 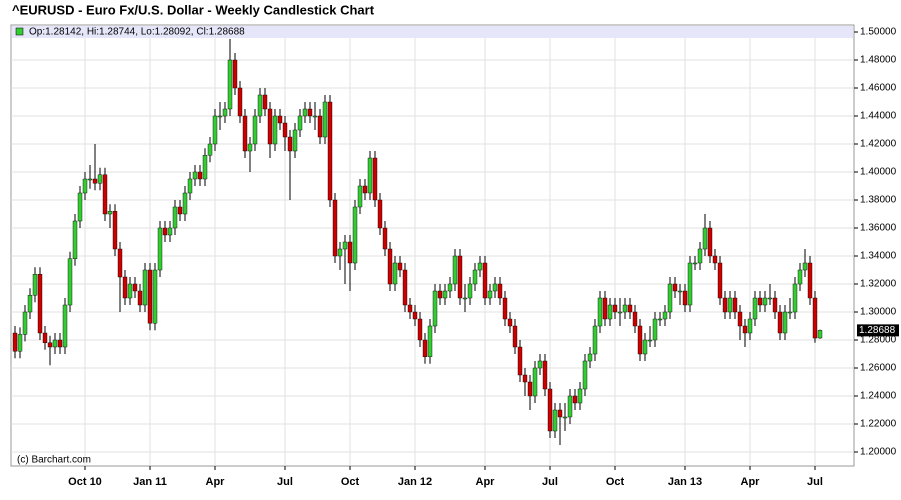 What do you see at coordinates (878, 88) in the screenshot?
I see `y-tick-label: 1.46000` at bounding box center [878, 88].